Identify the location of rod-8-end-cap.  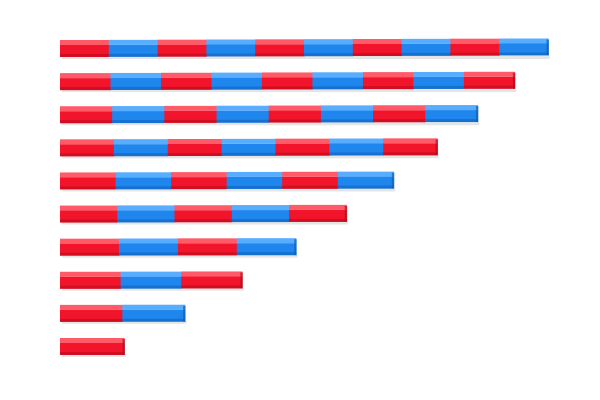
(477, 114).